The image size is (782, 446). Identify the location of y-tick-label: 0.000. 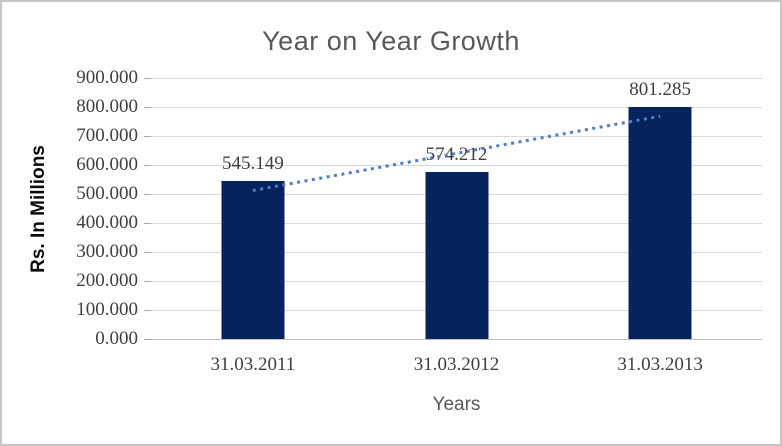
(116, 338).